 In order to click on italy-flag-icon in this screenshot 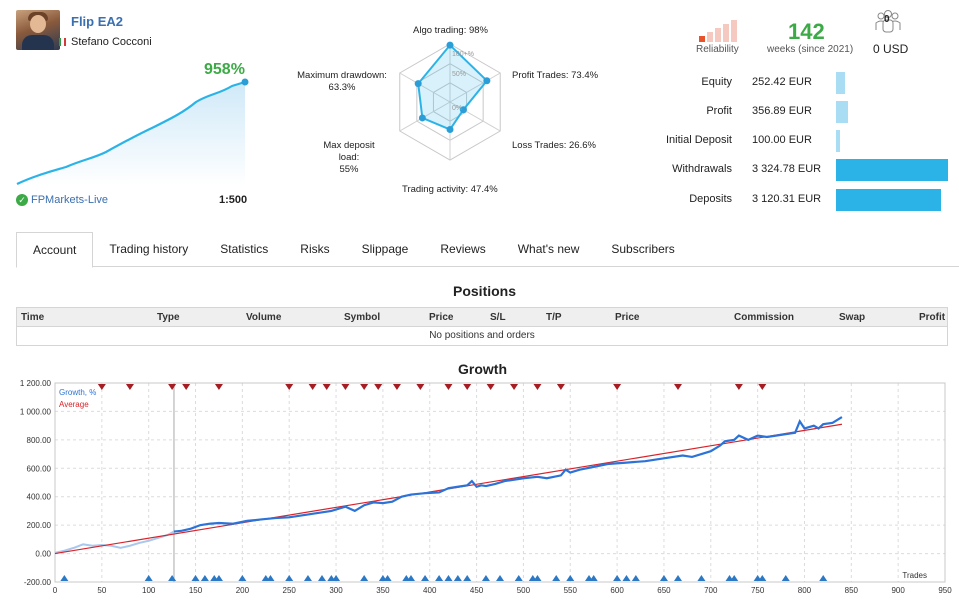, I will do `click(62, 42)`.